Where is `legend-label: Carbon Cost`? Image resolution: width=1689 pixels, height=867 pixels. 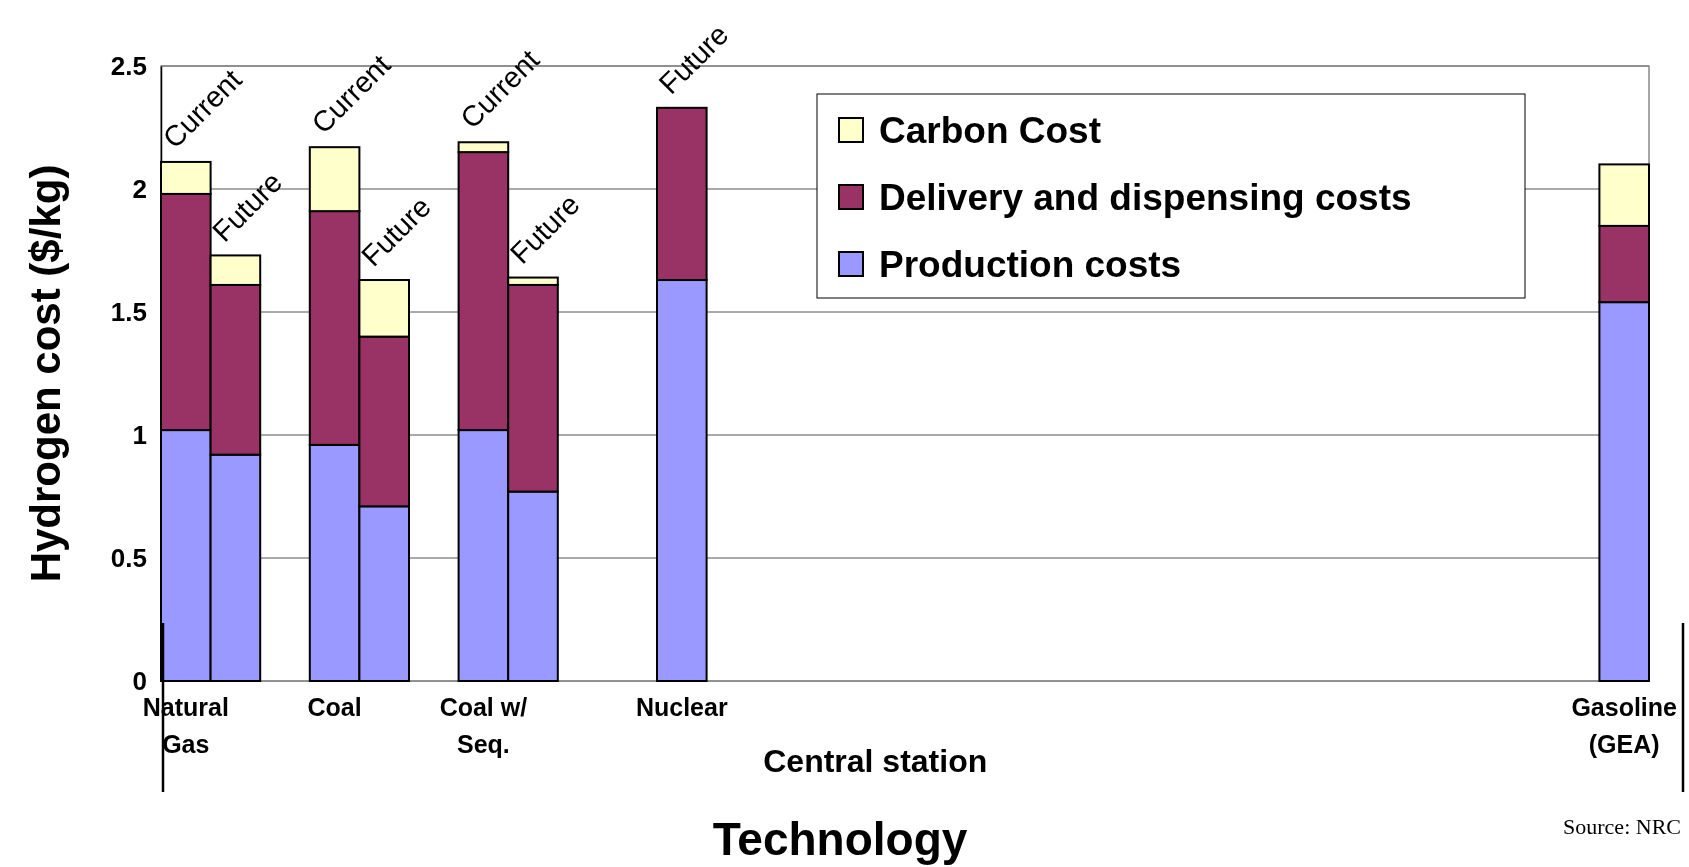 legend-label: Carbon Cost is located at coordinates (990, 130).